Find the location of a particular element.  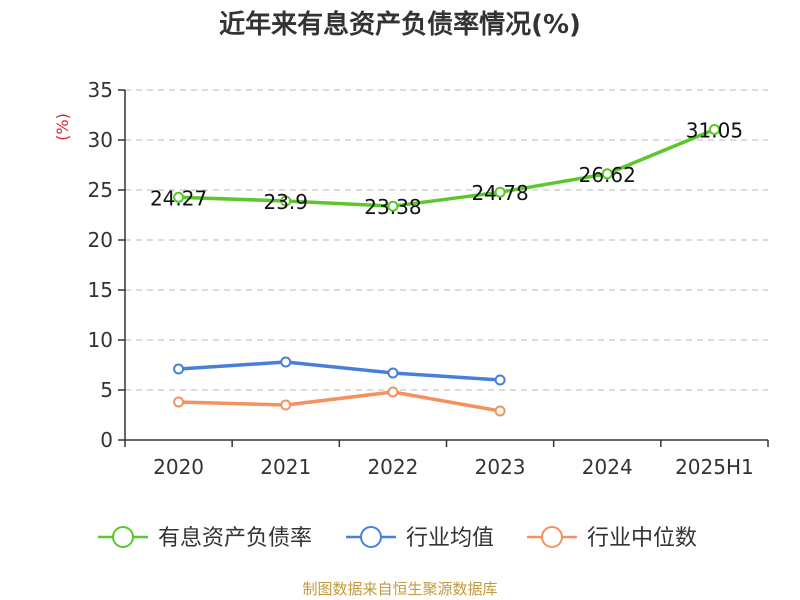

source-note: 制图数据来自恒生聚源数据库 is located at coordinates (399, 589).